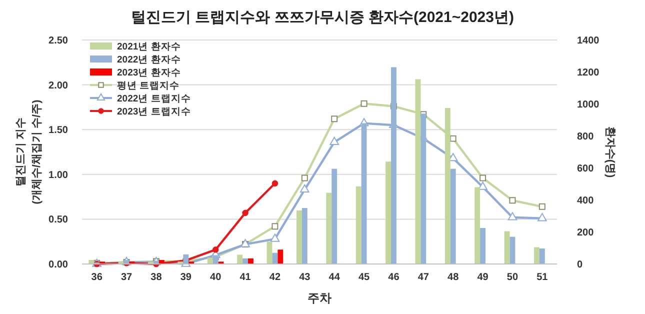  What do you see at coordinates (149, 60) in the screenshot?
I see `legend-label: 2022년 환자수` at bounding box center [149, 60].